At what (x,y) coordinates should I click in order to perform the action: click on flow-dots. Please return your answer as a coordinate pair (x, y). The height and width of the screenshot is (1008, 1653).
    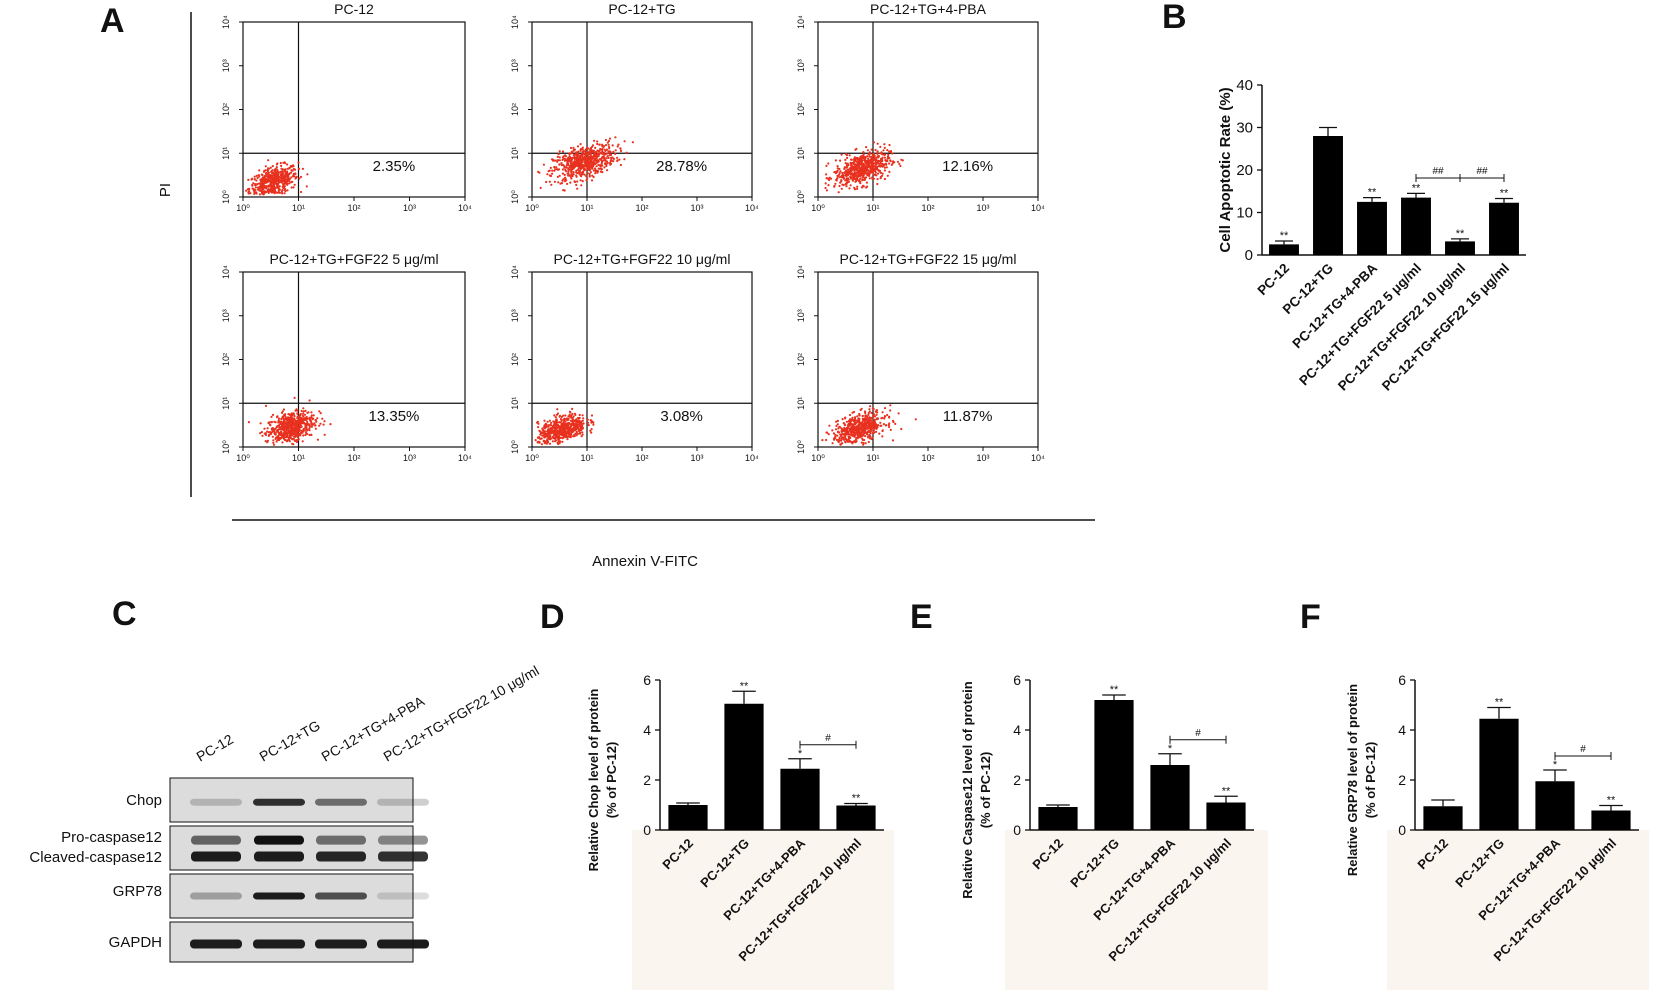
    Looking at the image, I should click on (564, 426).